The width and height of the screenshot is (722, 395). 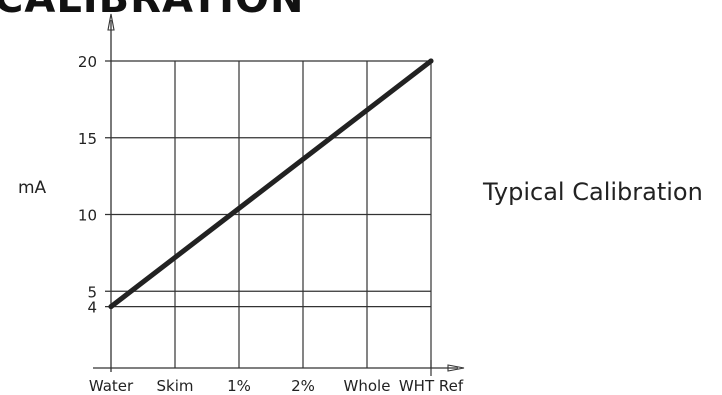 What do you see at coordinates (239, 386) in the screenshot?
I see `x-tick-label-2: 1%` at bounding box center [239, 386].